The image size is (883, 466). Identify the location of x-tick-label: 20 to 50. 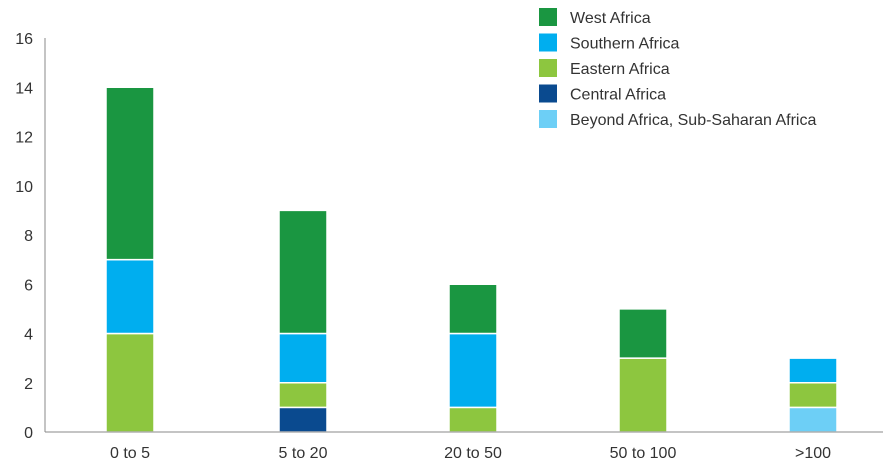
(473, 453).